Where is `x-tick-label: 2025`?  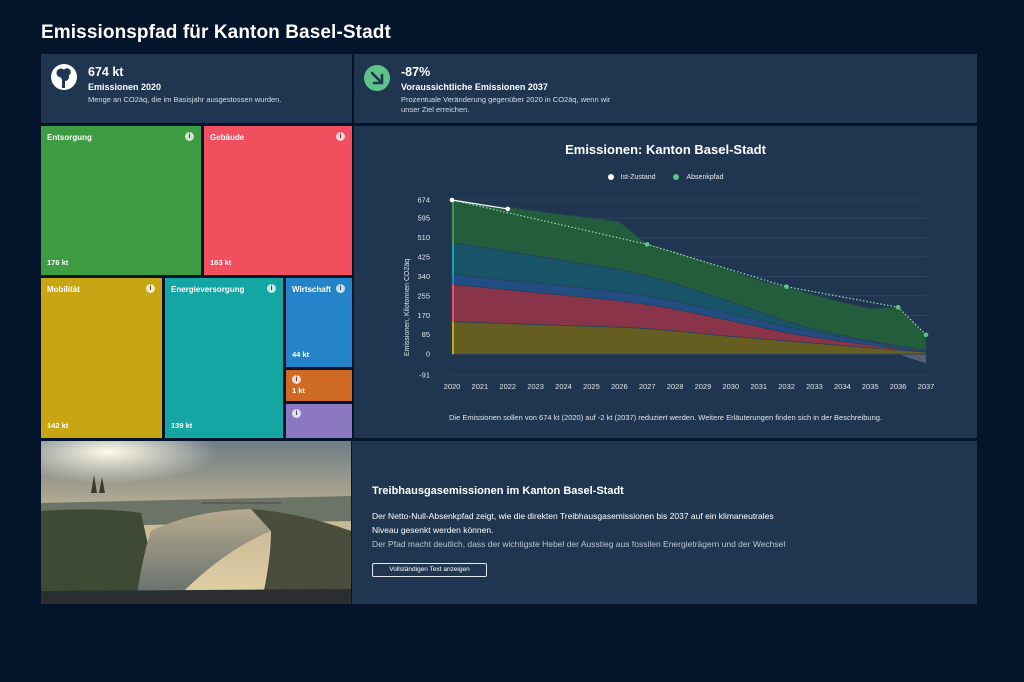
x-tick-label: 2025 is located at coordinates (591, 386).